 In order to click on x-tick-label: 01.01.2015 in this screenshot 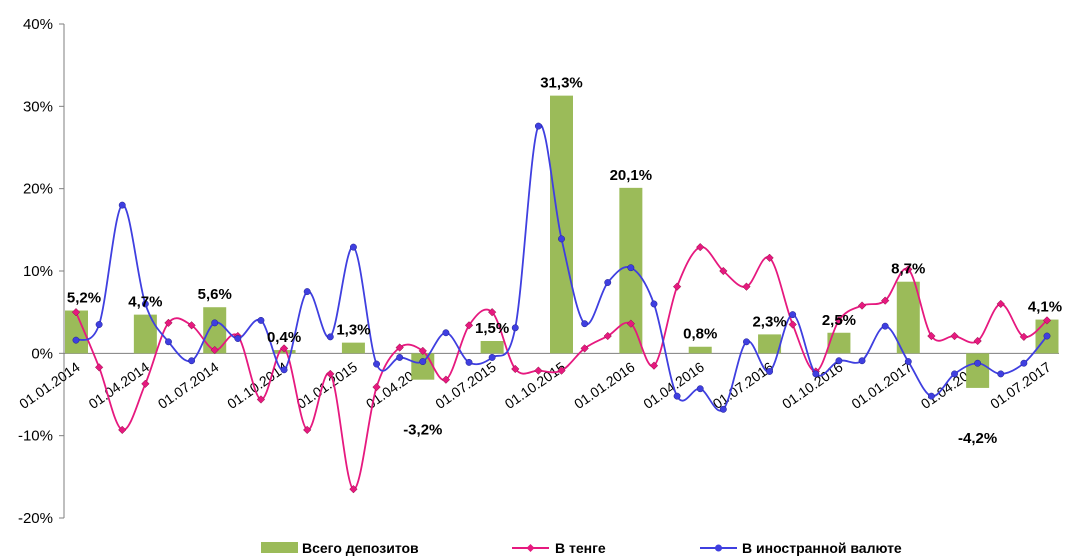, I will do `click(327, 385)`.